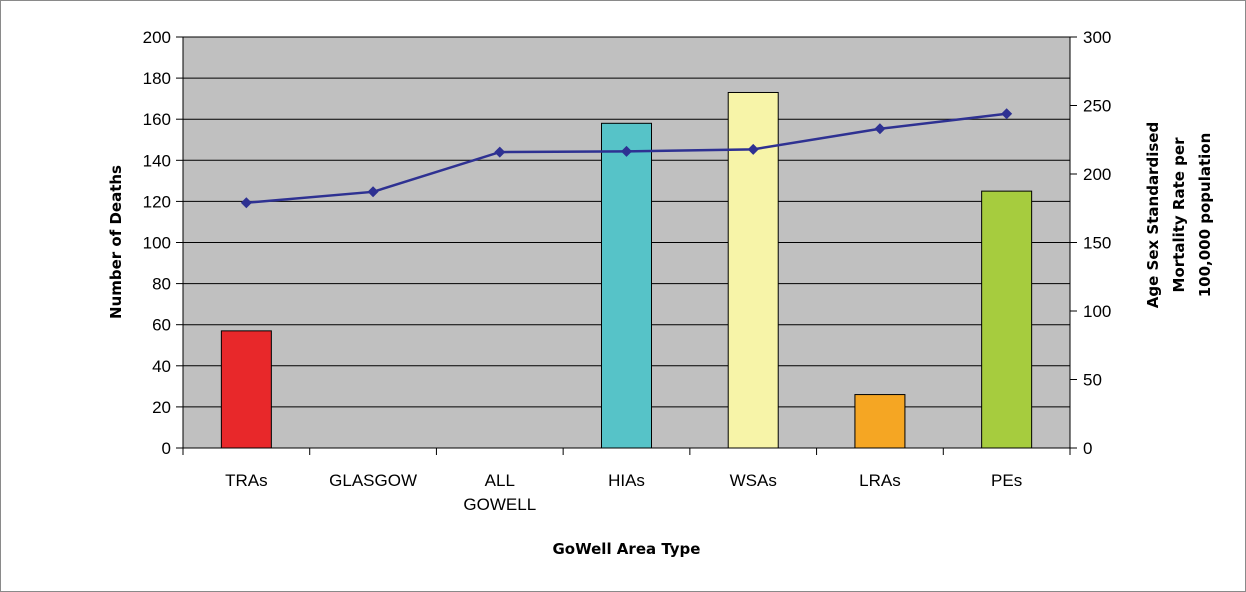 This screenshot has width=1246, height=592. What do you see at coordinates (161, 366) in the screenshot?
I see `left-axis-tick-label: 40` at bounding box center [161, 366].